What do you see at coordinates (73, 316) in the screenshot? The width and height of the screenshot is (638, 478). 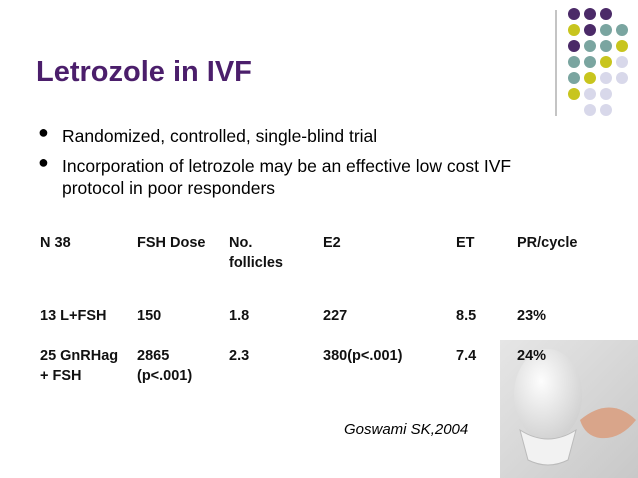 I see `table-cell: 13 L+FSH` at bounding box center [73, 316].